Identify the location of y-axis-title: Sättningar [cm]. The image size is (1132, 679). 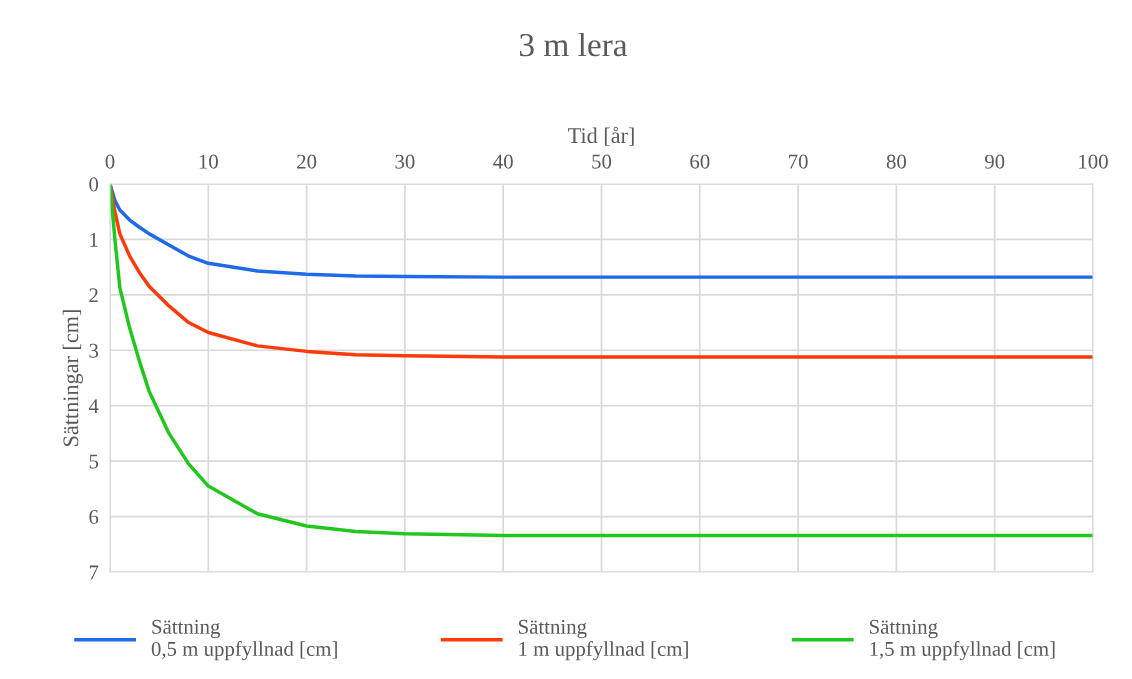
(72, 378).